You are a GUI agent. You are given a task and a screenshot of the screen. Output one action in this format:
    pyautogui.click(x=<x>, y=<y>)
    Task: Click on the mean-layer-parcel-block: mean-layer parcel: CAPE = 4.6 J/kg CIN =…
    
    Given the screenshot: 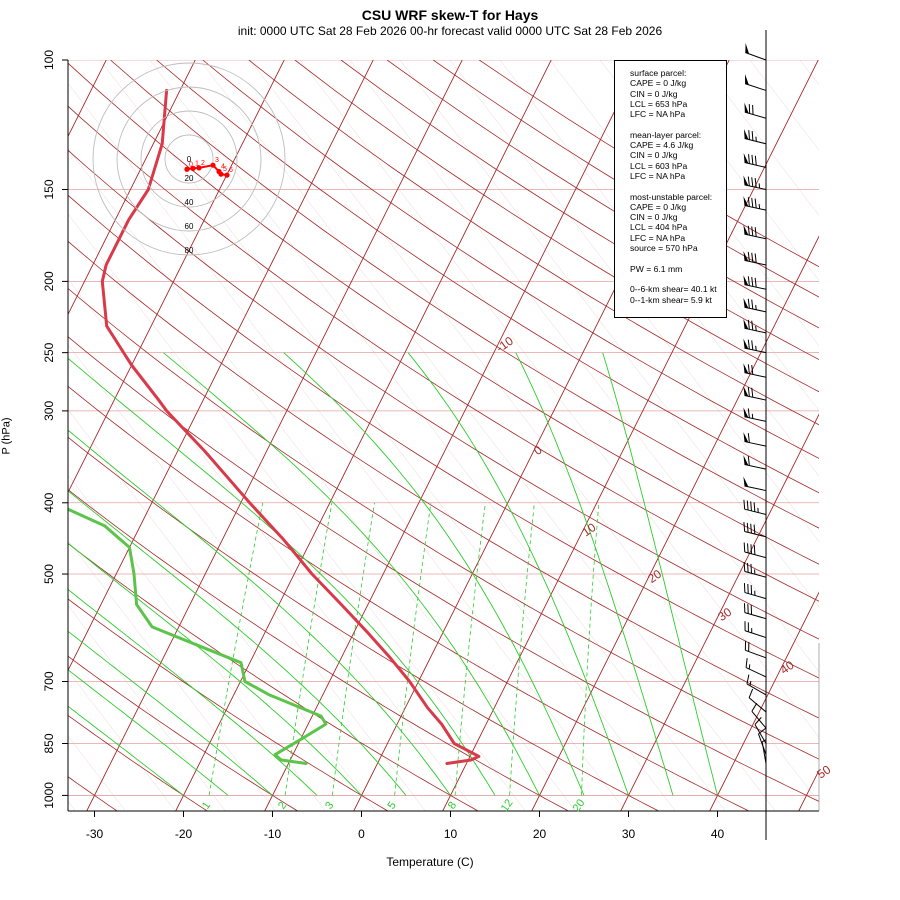 What is the action you would take?
    pyautogui.click(x=678, y=155)
    